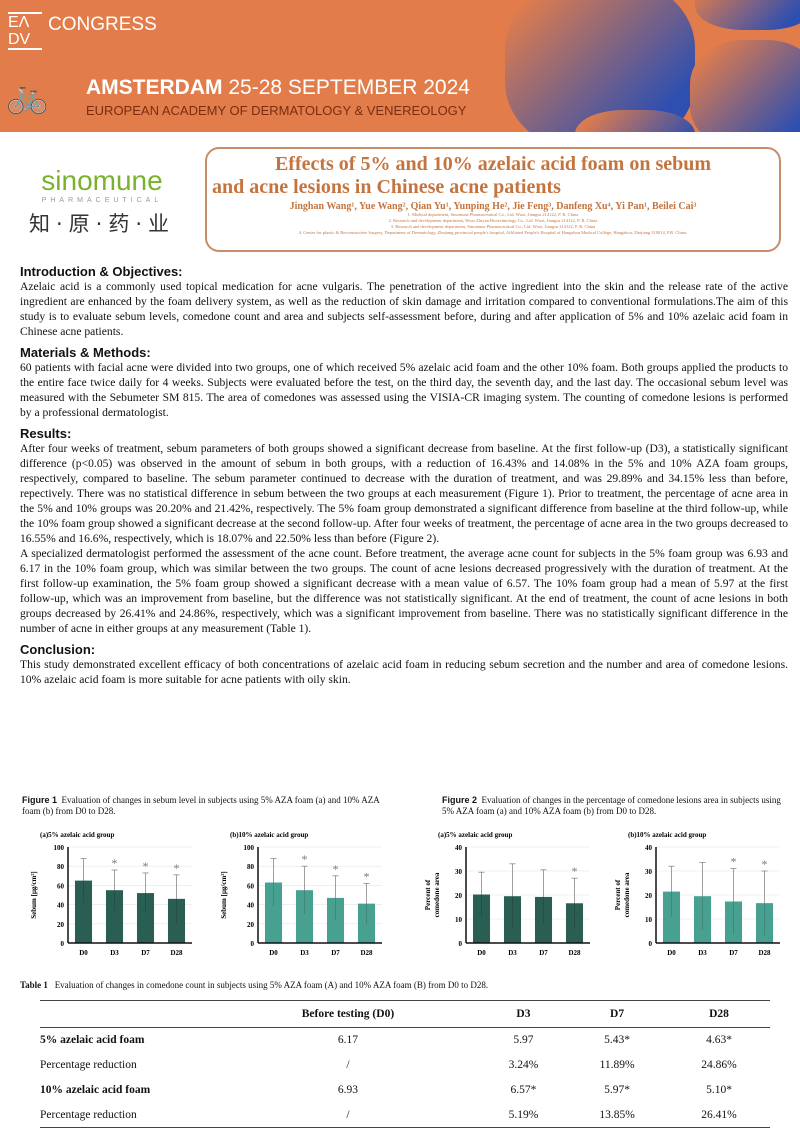 Image resolution: width=800 pixels, height=1143 pixels. I want to click on cell: 5.97*, so click(617, 1090).